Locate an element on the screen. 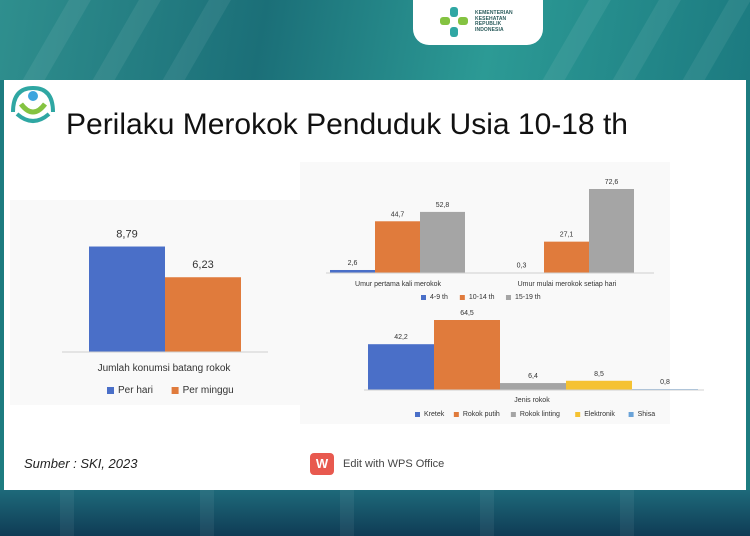  data-label: 2,6 is located at coordinates (353, 263).